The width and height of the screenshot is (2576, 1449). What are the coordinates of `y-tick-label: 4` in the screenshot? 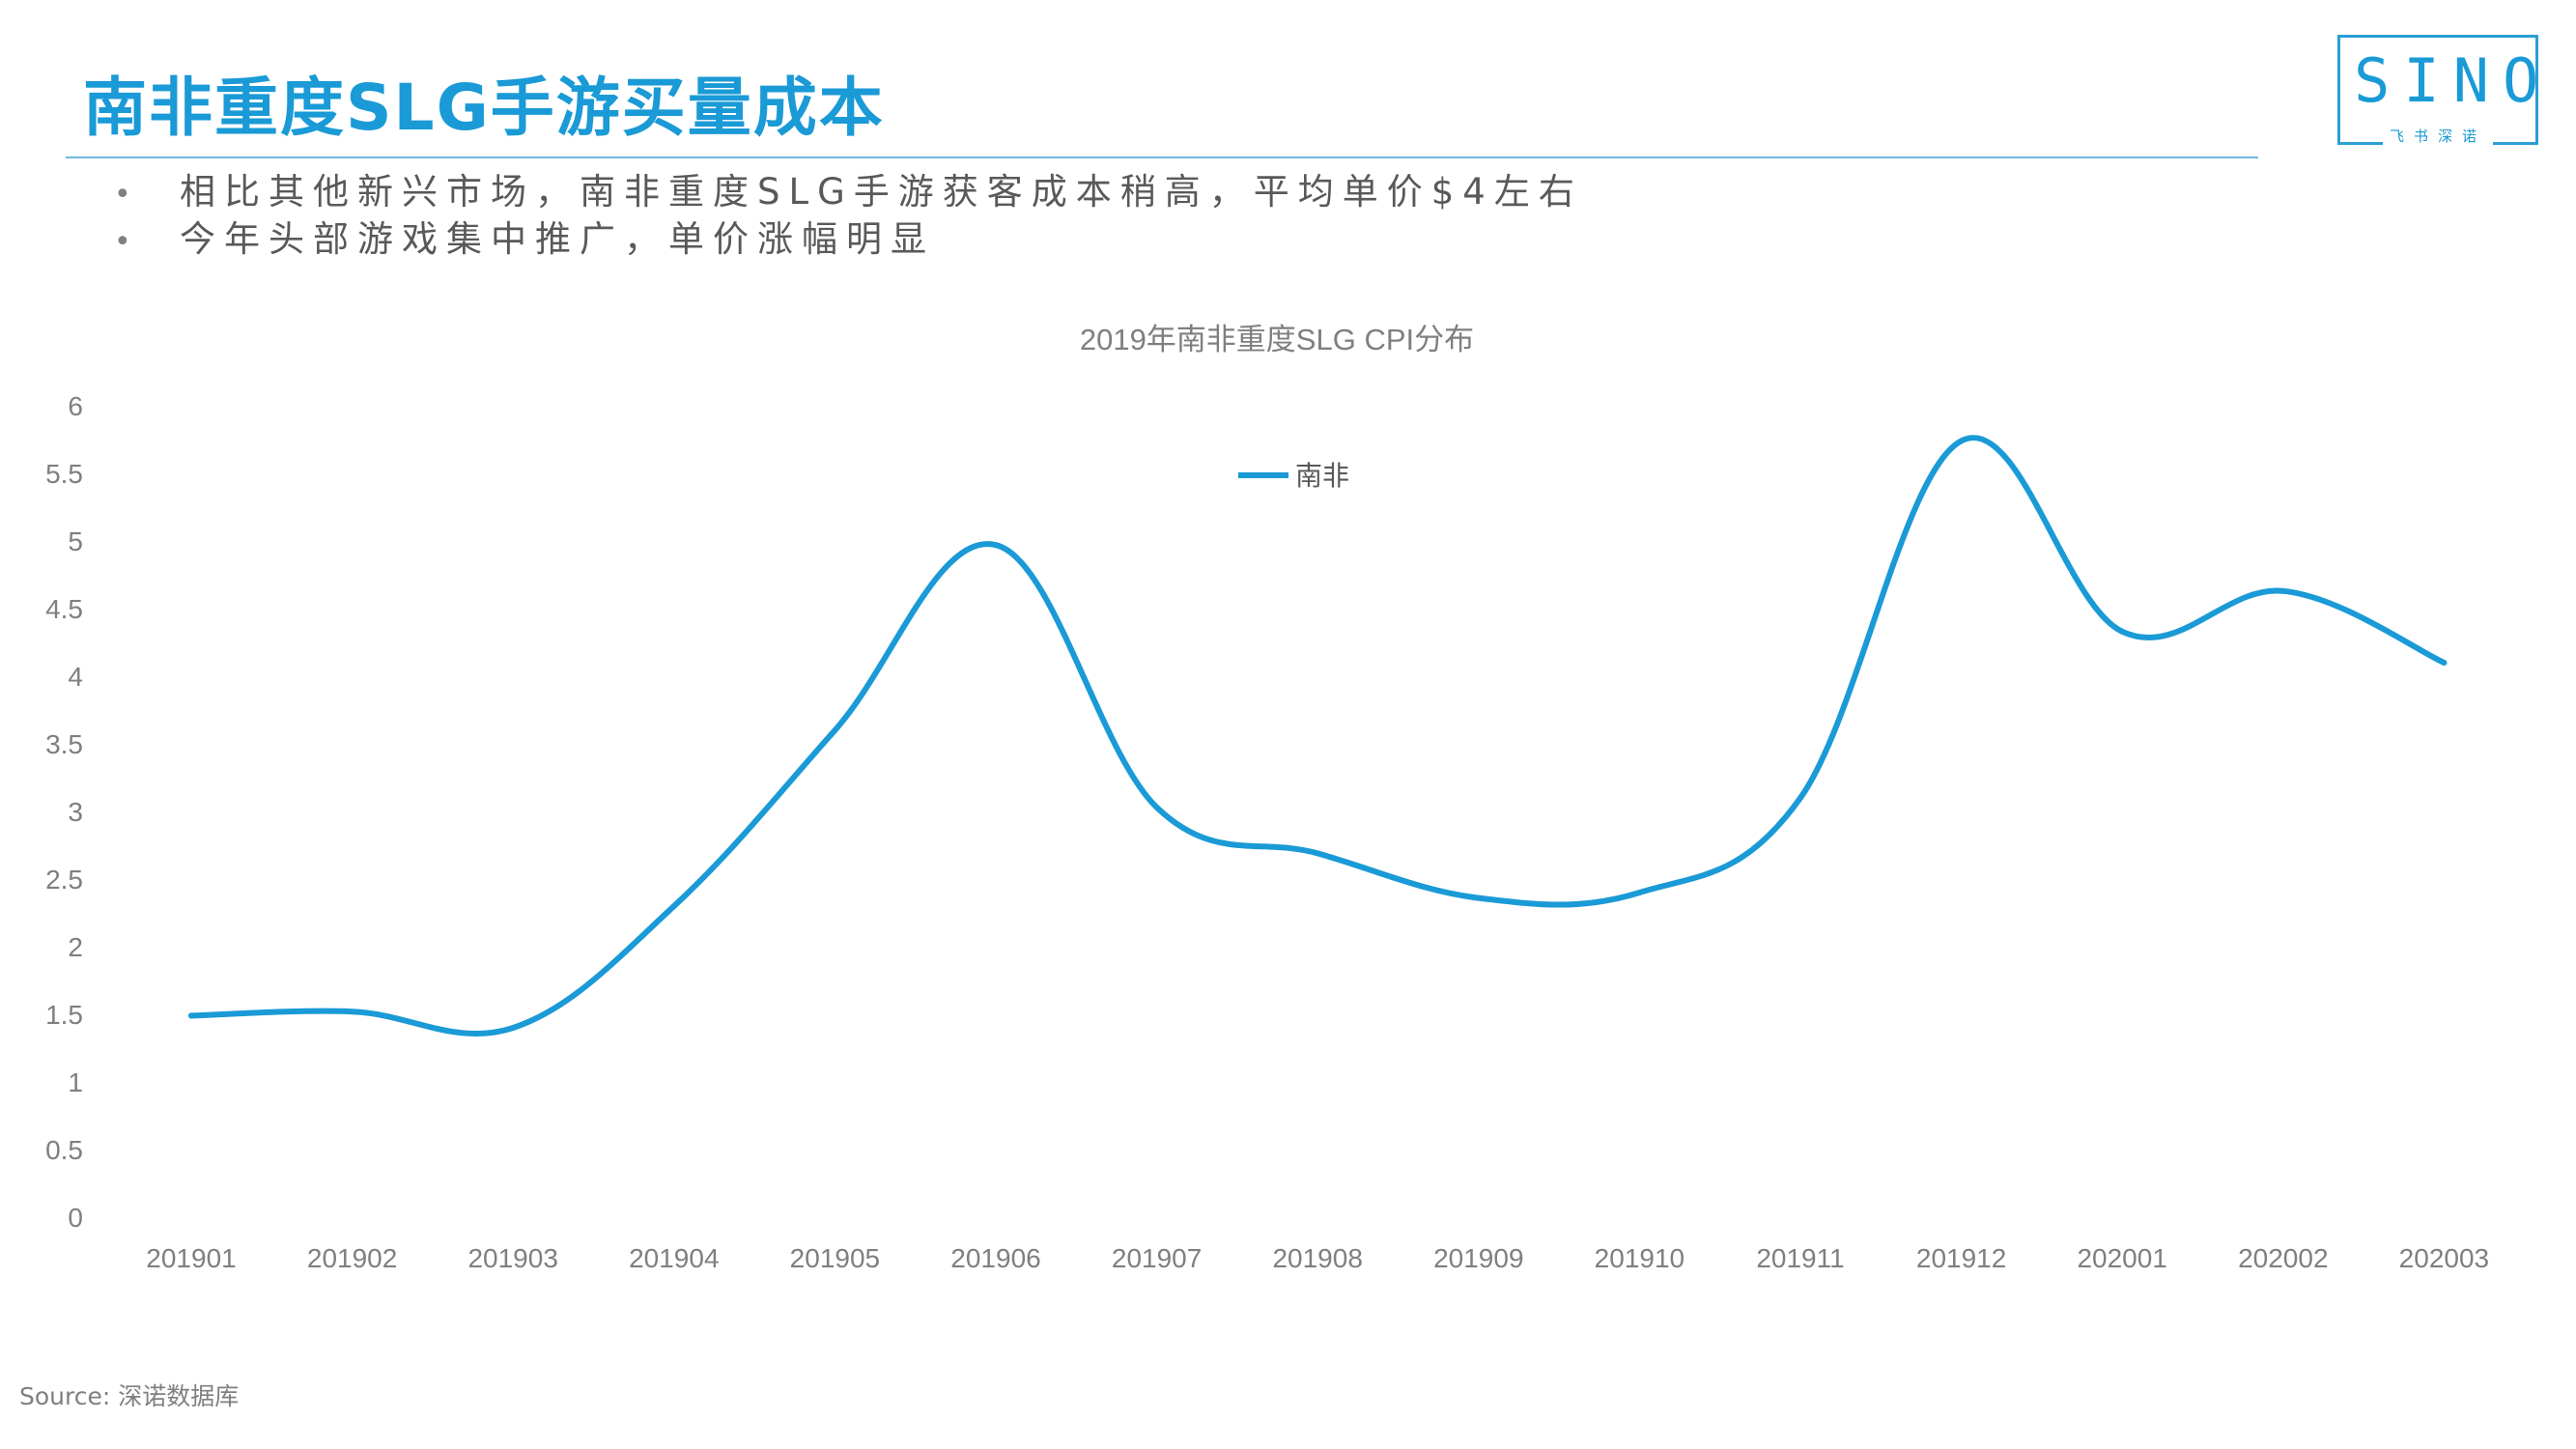 It's located at (75, 677).